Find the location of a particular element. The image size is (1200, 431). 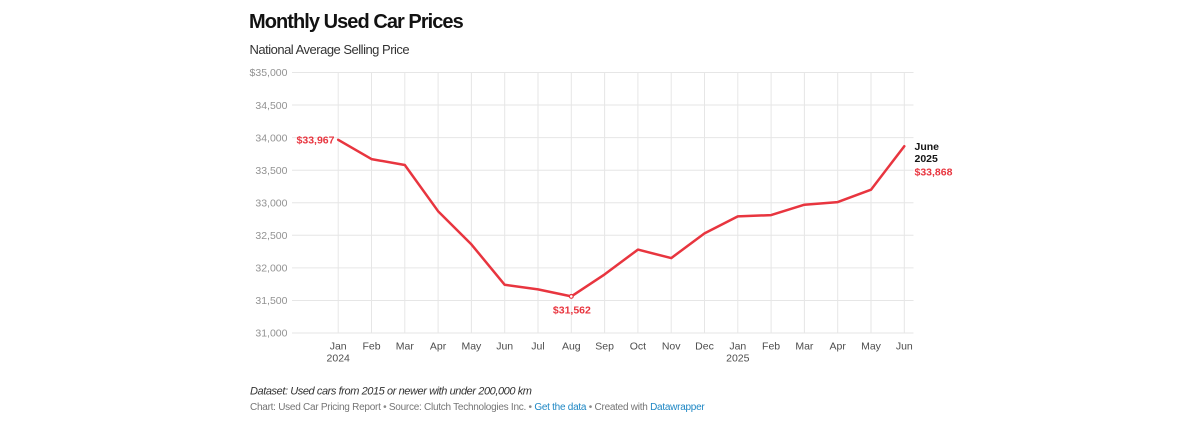

svg-text: June is located at coordinates (927, 147).